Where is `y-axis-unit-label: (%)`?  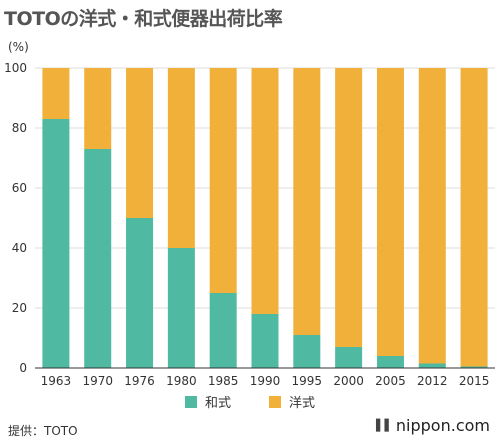
y-axis-unit-label: (%) is located at coordinates (18, 47).